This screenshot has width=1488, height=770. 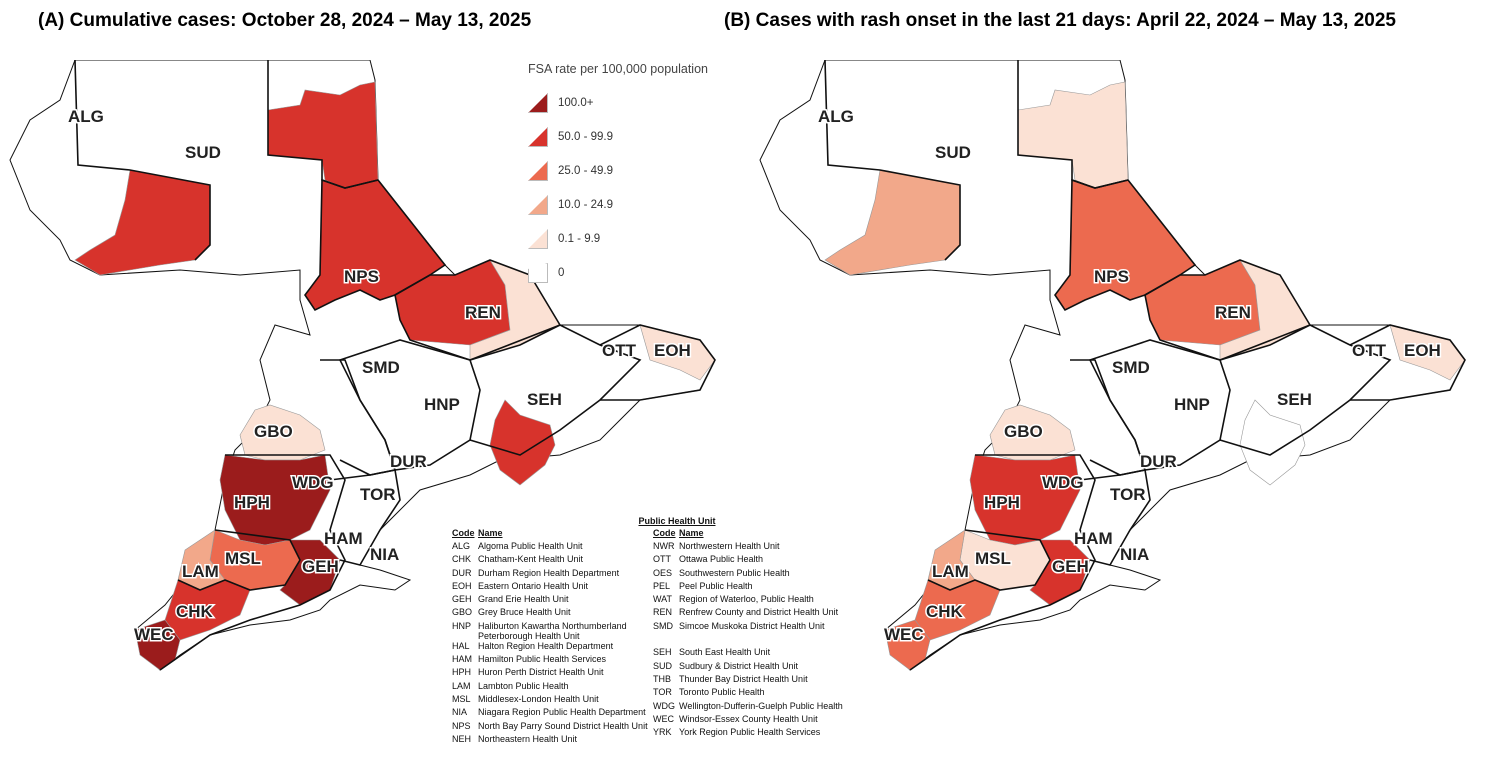 I want to click on phu-code: GBO, so click(x=462, y=612).